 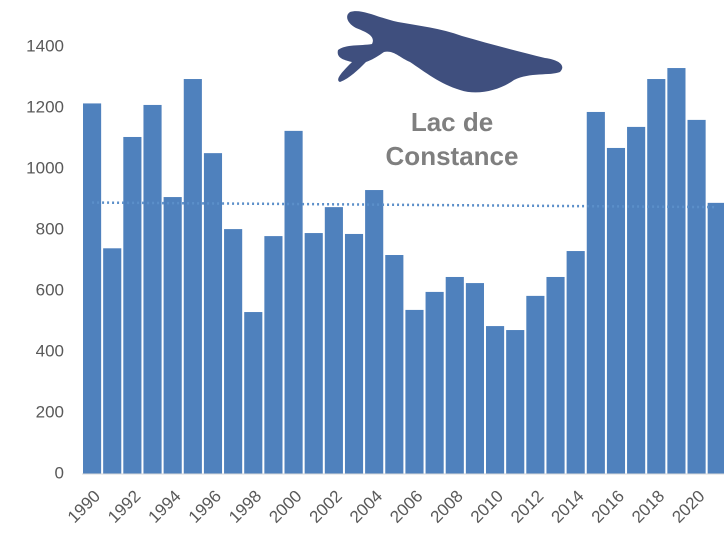 I want to click on x-tick-label: 1990, so click(x=84, y=507).